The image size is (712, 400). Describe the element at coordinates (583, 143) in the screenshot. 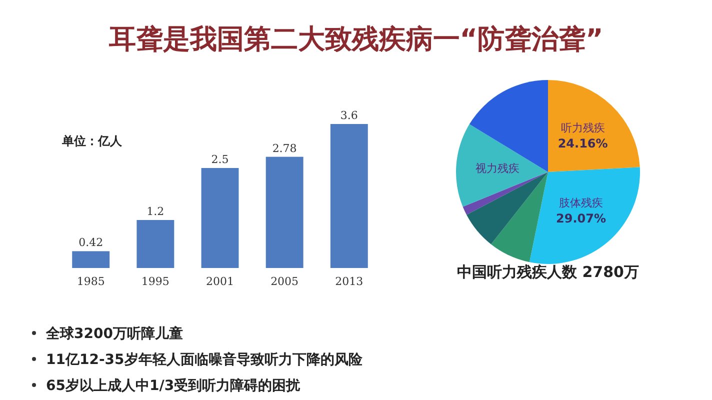

I see `data-label: 24.16%` at that location.